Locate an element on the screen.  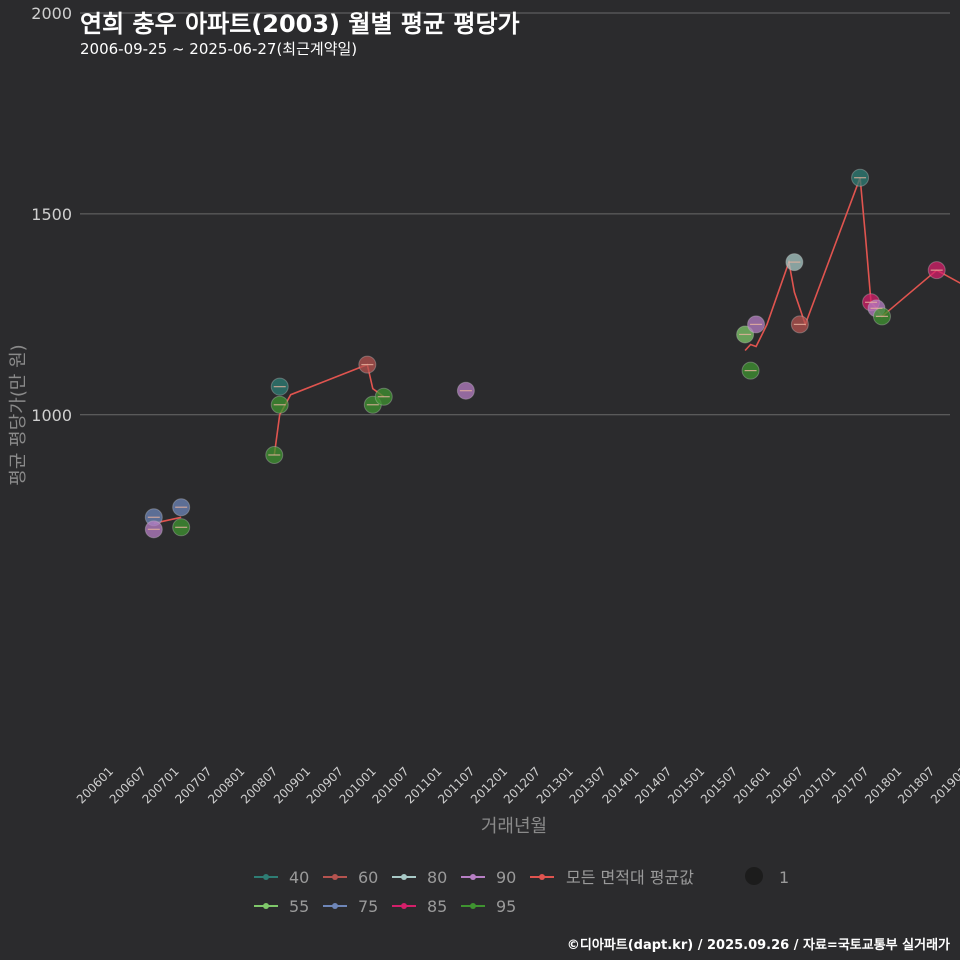
legend-item-80: 80 is located at coordinates (419, 877).